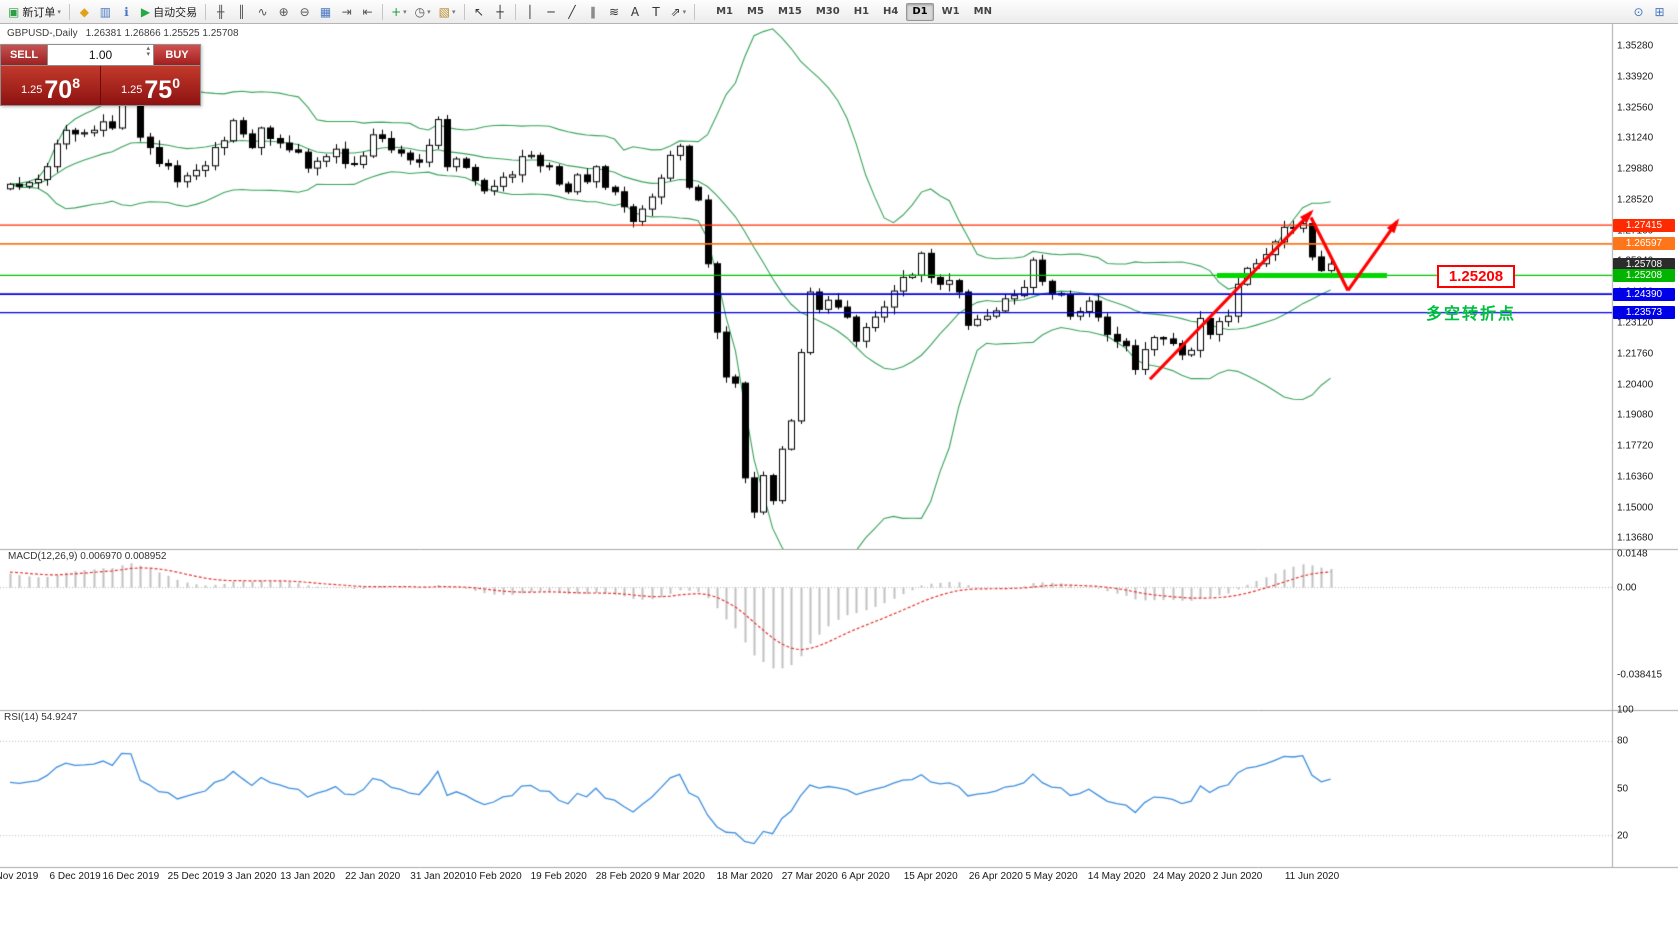 The height and width of the screenshot is (947, 1678). I want to click on volume-up-button: ▴, so click(148, 48).